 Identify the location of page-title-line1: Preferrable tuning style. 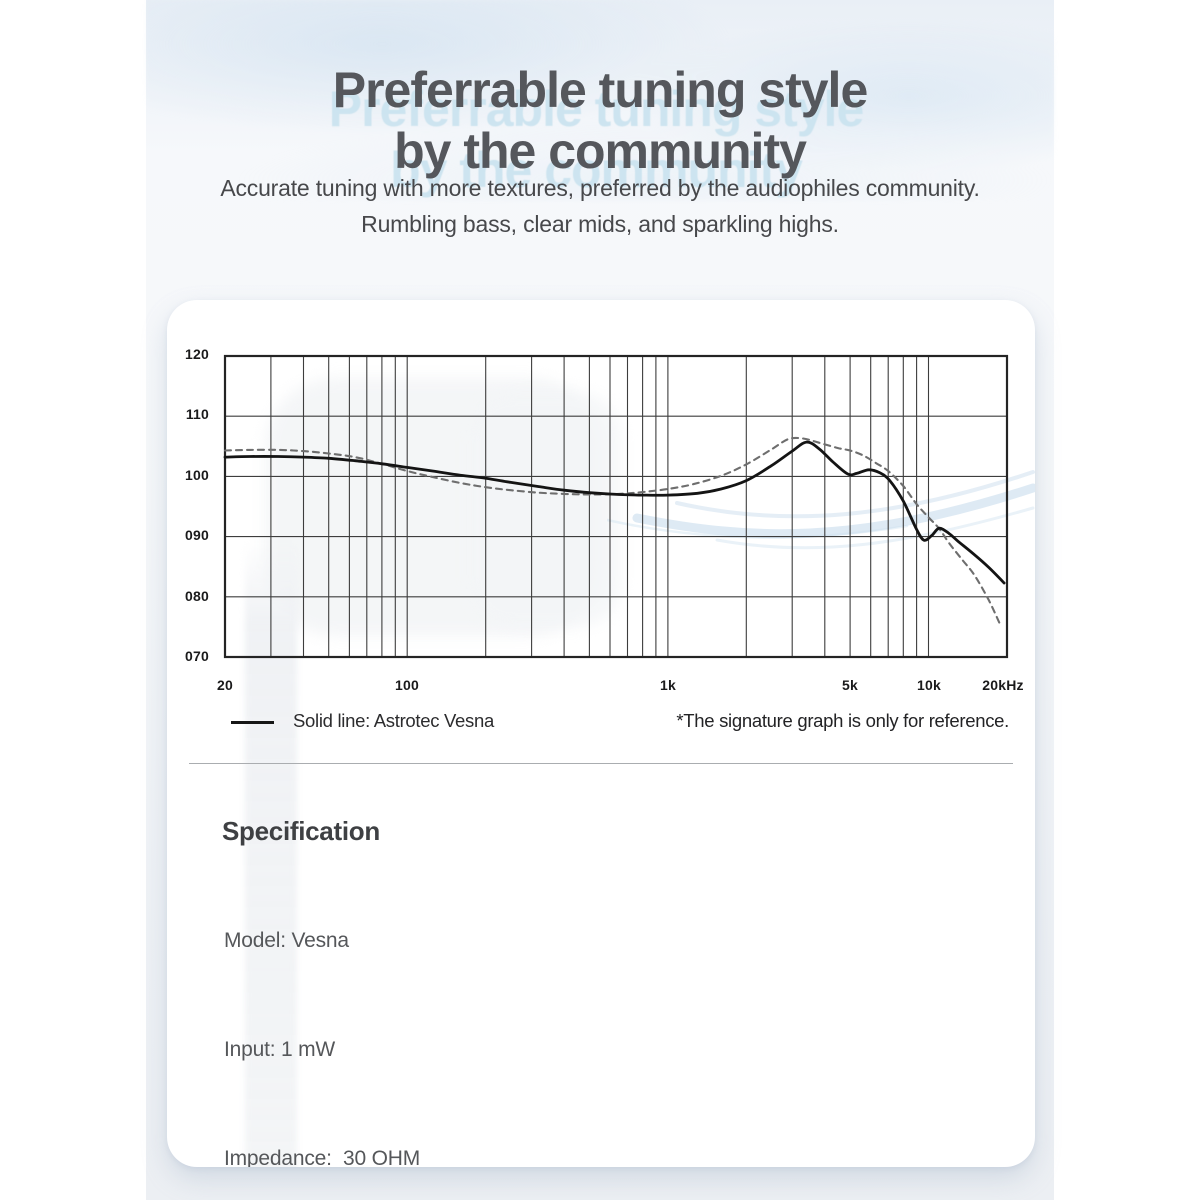
(600, 89).